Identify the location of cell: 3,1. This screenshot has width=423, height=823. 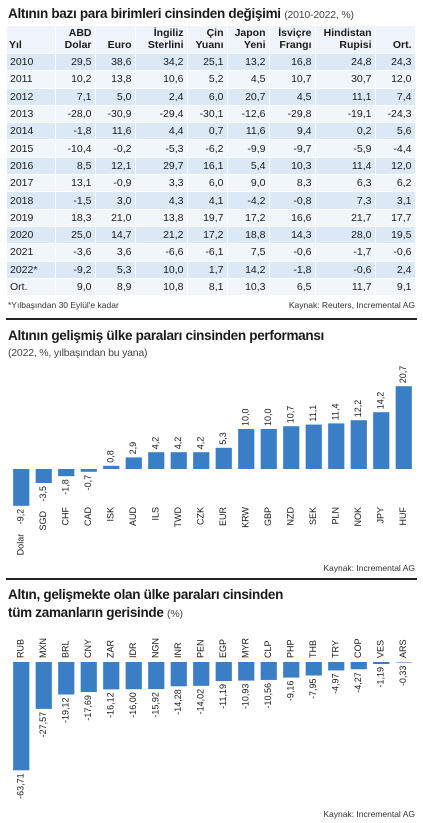
(395, 200).